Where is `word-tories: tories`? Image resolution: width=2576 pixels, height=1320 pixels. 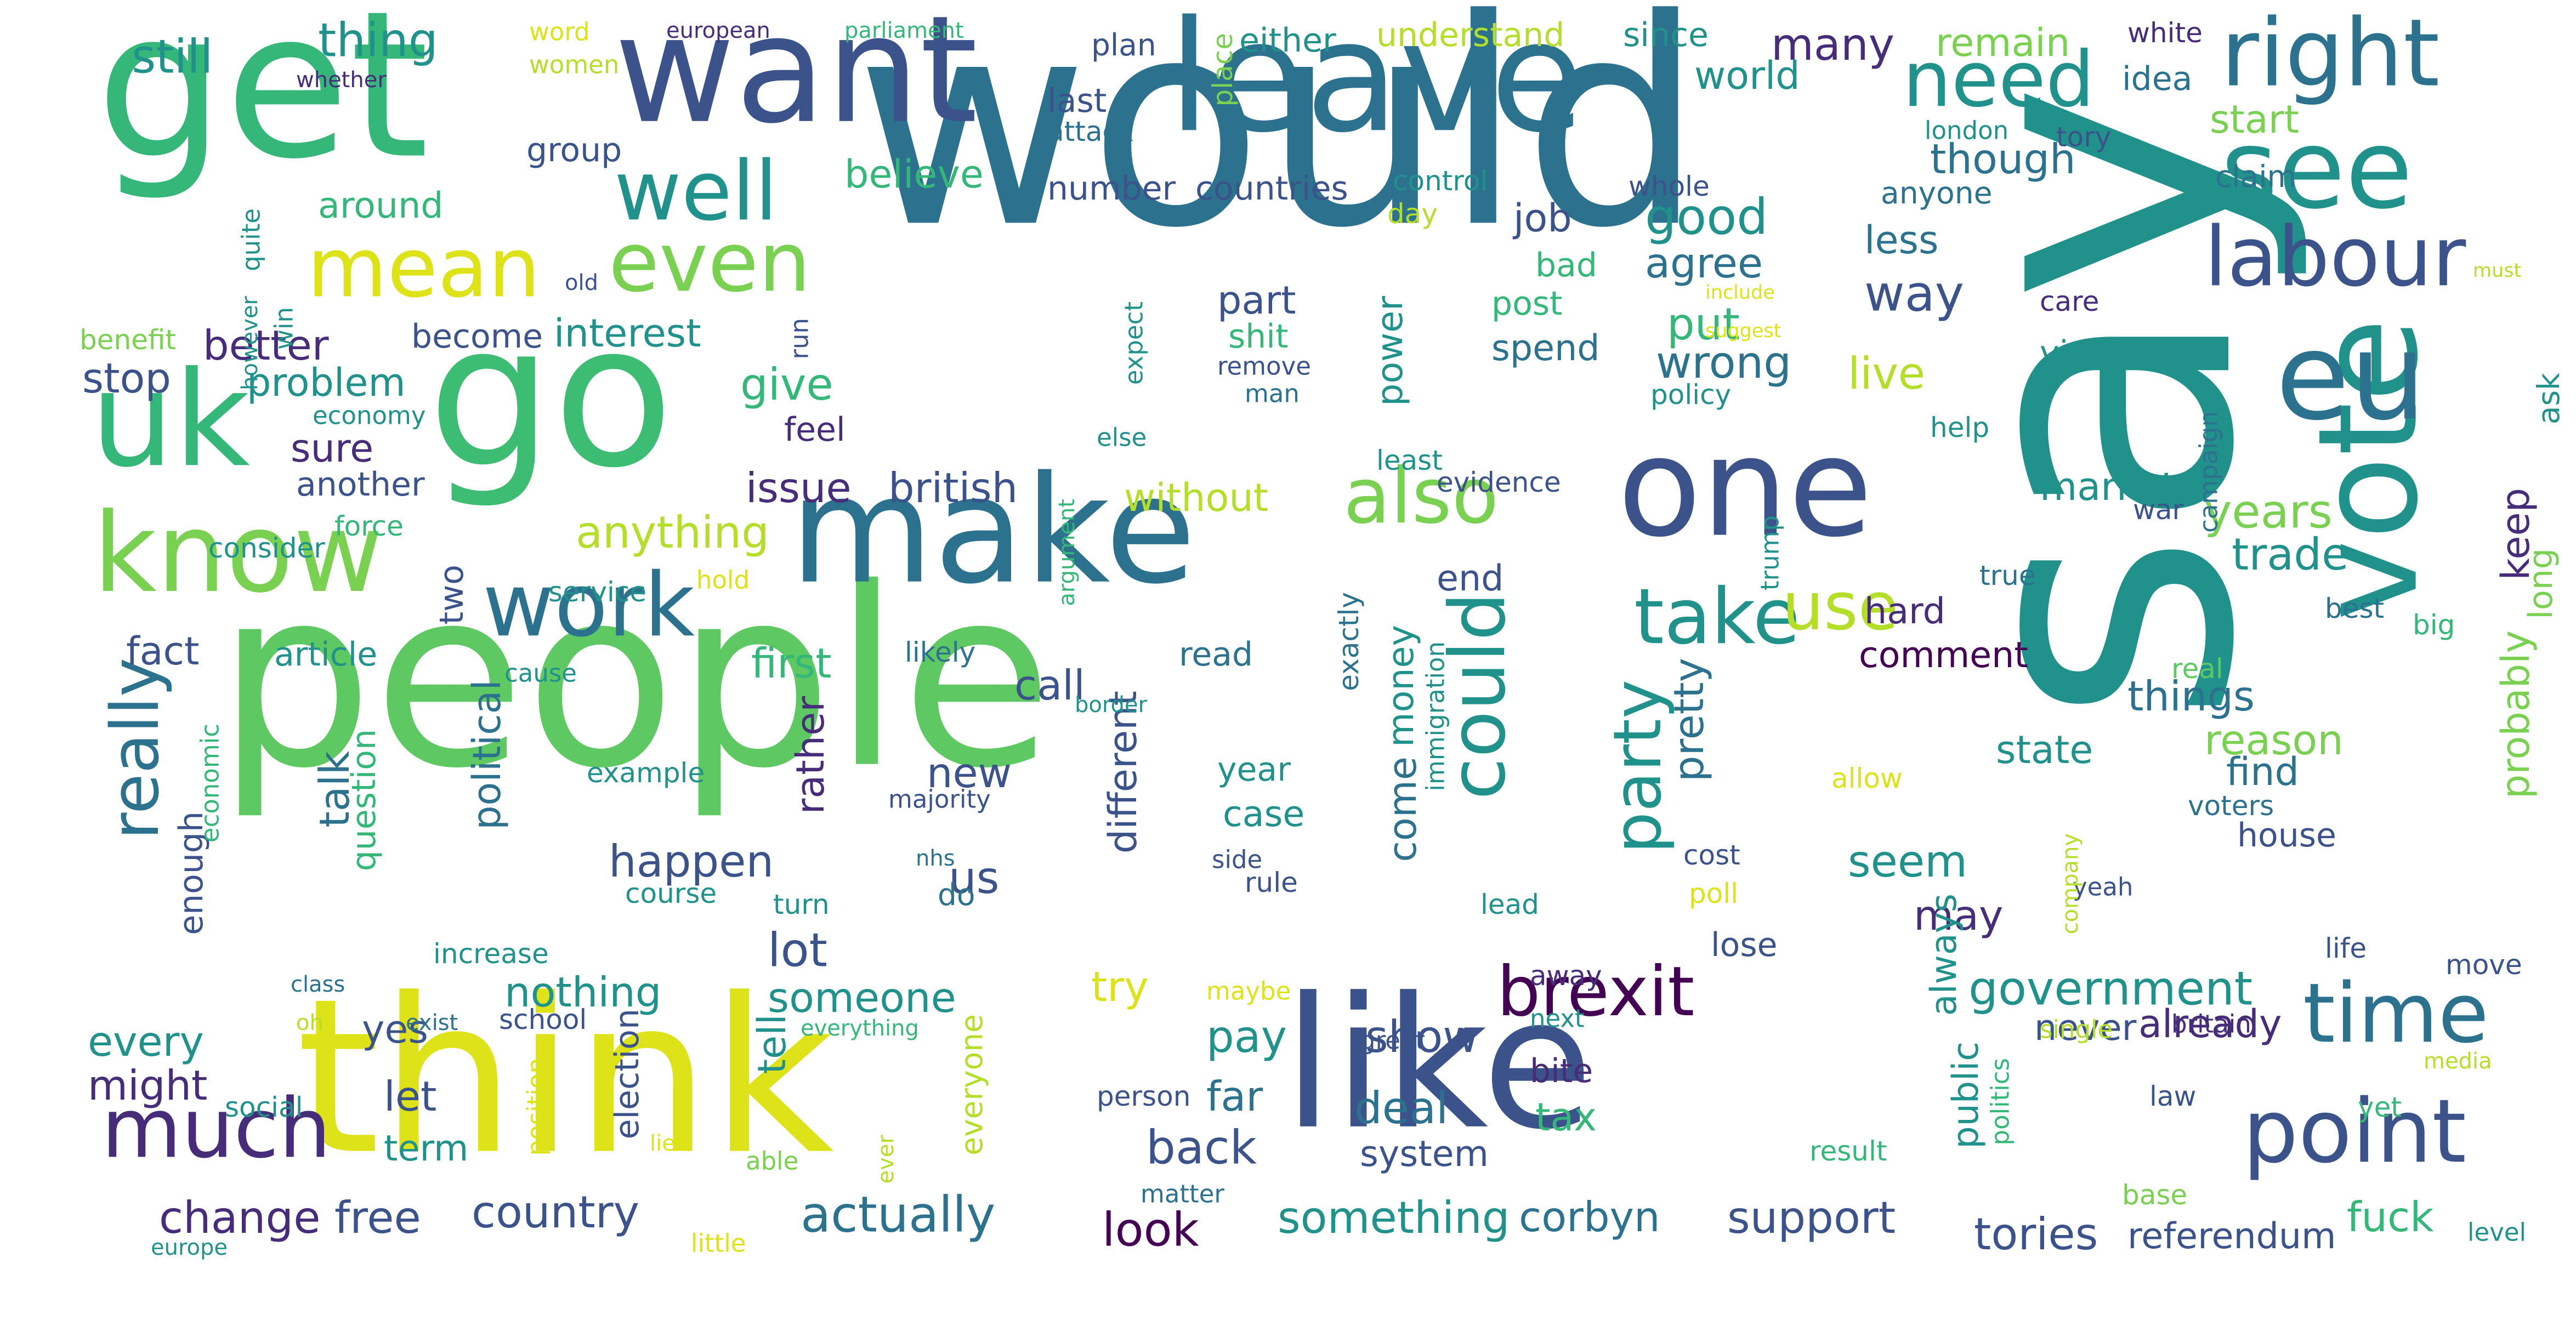
word-tories: tories is located at coordinates (2036, 1234).